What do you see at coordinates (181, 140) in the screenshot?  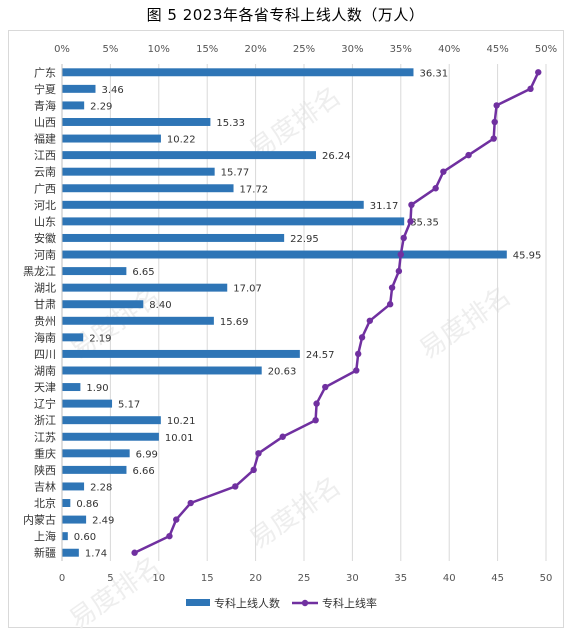 I see `bar-data-label: 10.22` at bounding box center [181, 140].